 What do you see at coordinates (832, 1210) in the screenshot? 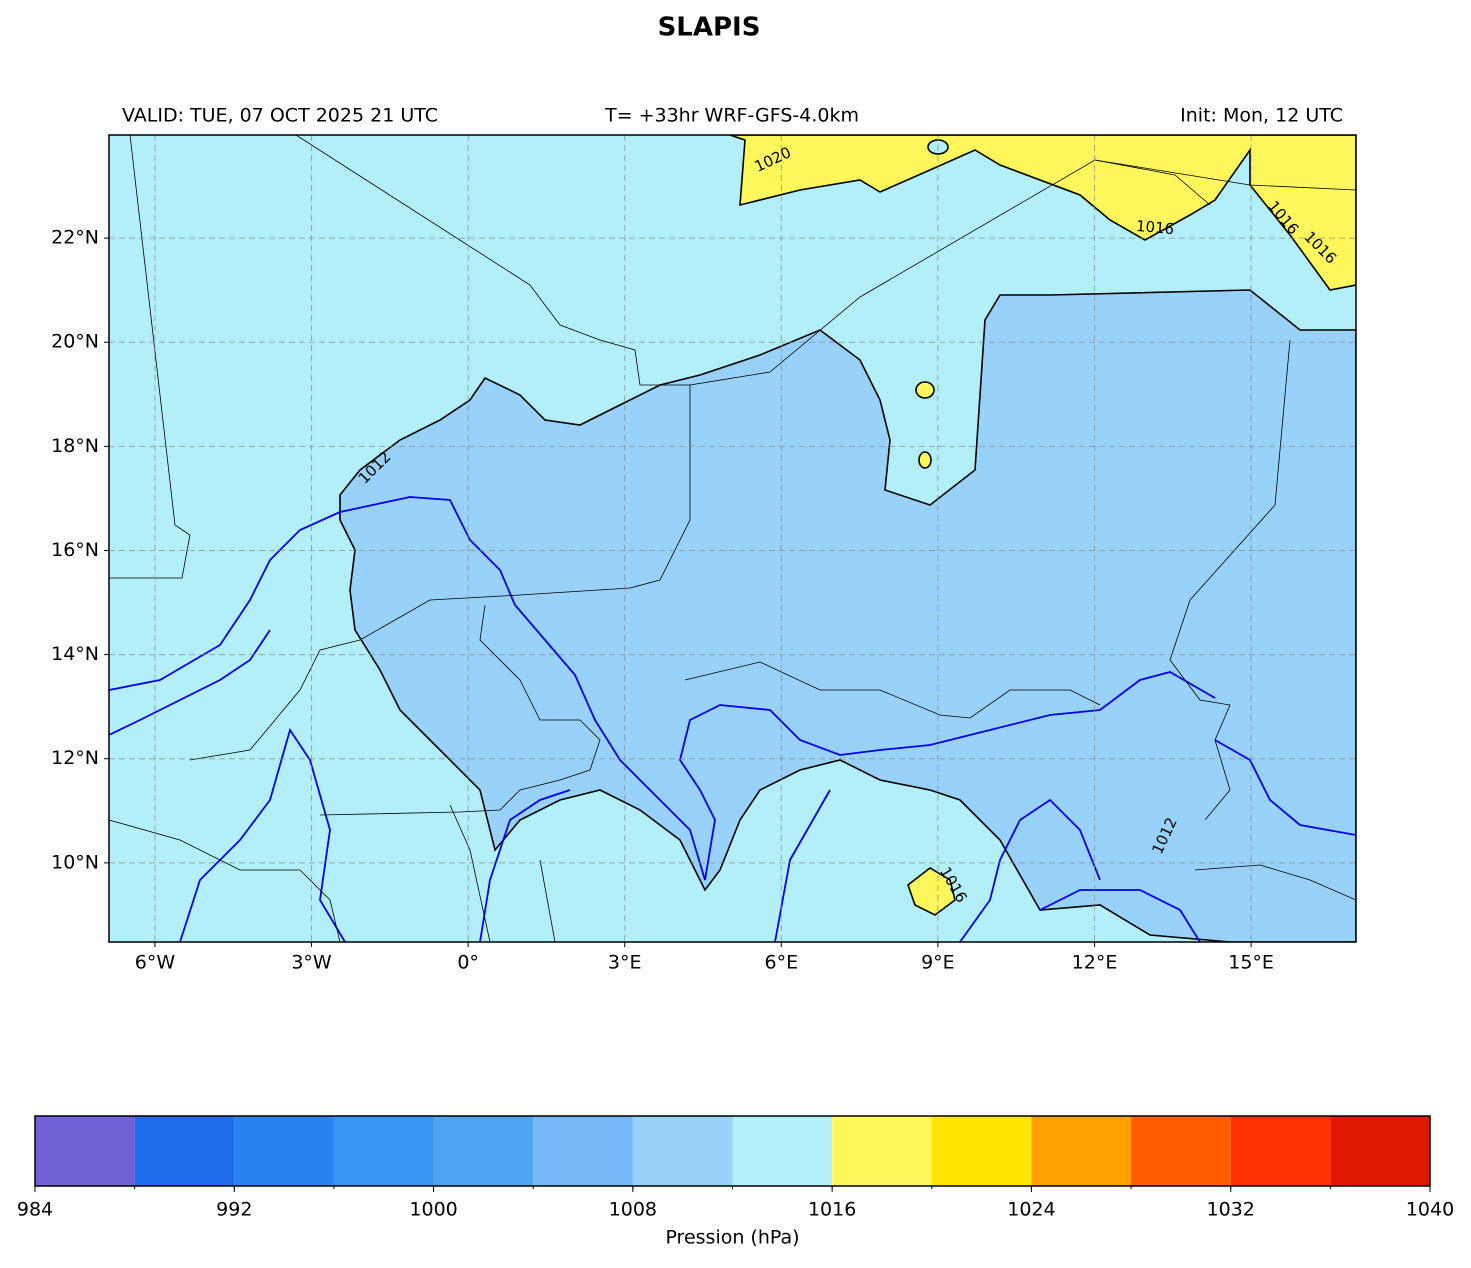
I see `colorbar-tick-label: 1016` at bounding box center [832, 1210].